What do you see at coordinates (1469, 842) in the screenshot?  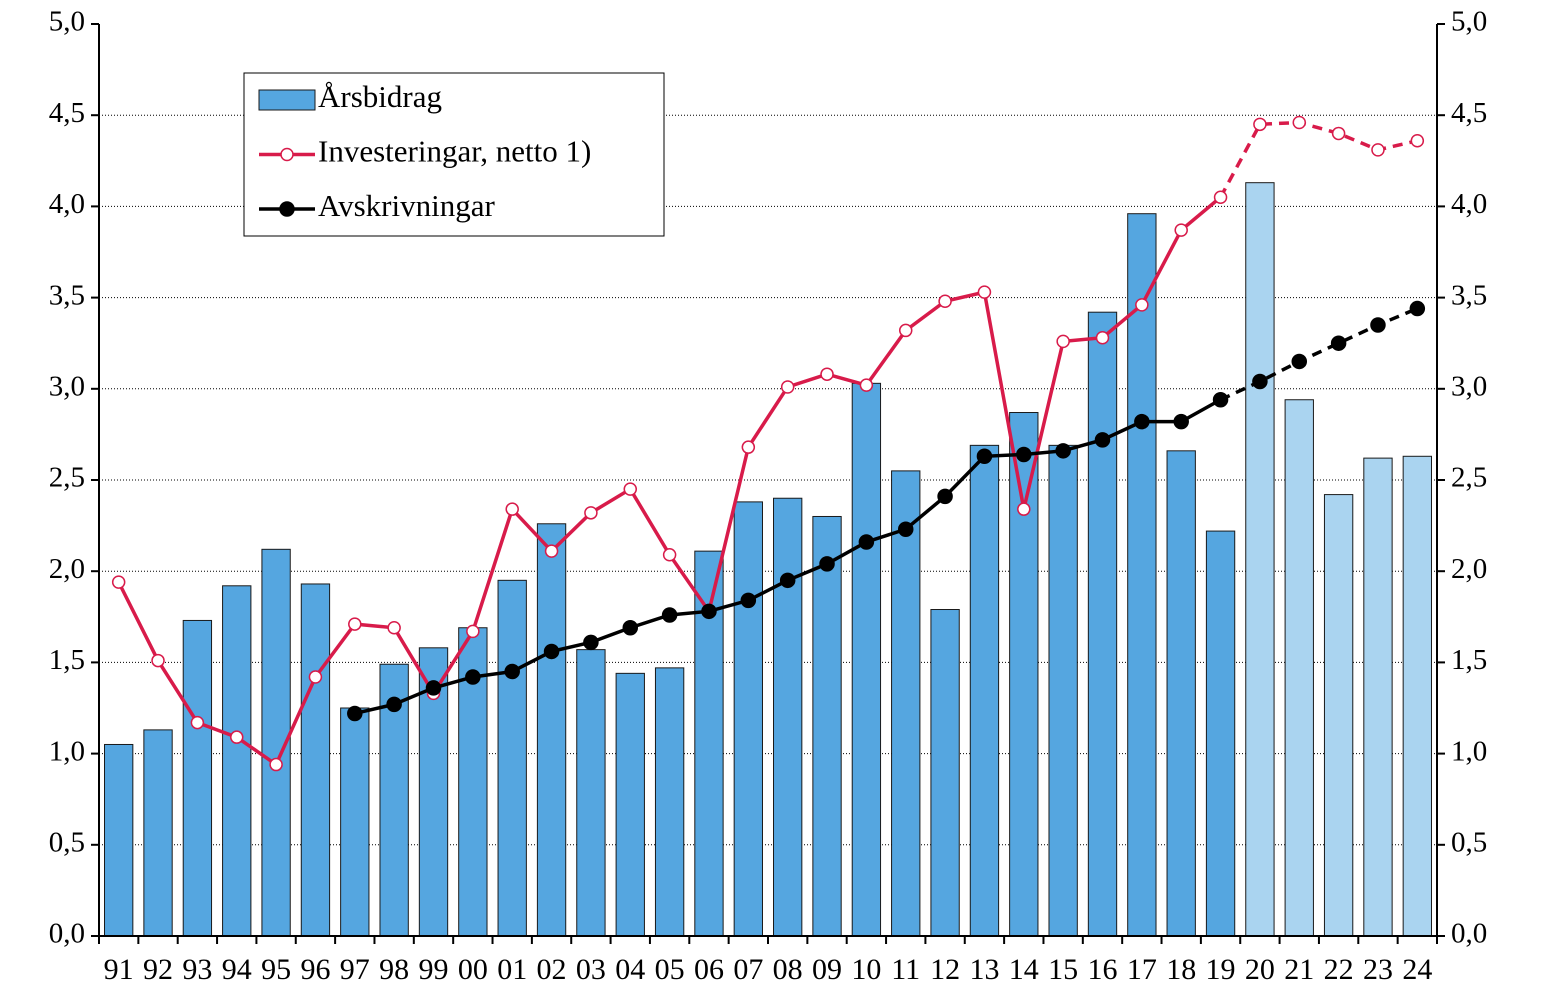 I see `y2-tick-label: 0,5` at bounding box center [1469, 842].